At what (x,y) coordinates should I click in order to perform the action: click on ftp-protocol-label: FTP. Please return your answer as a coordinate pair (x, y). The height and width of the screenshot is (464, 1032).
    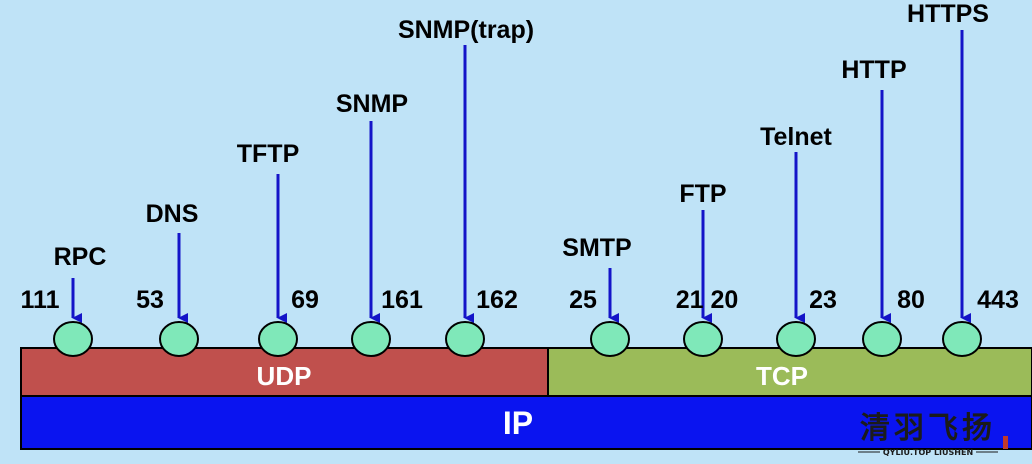
    Looking at the image, I should click on (702, 194).